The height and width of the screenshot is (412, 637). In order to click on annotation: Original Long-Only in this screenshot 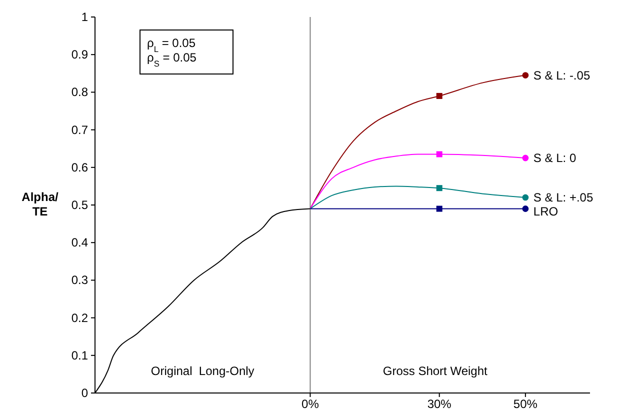, I will do `click(202, 371)`.